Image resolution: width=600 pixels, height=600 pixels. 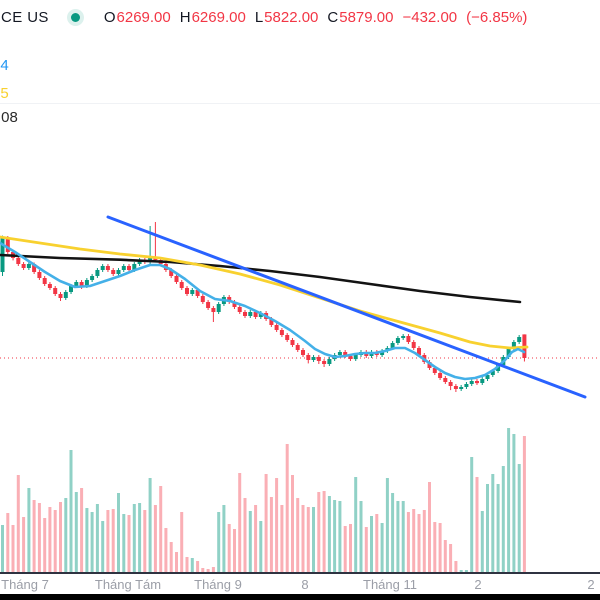 What do you see at coordinates (430, 17) in the screenshot?
I see `change-value: −432.00` at bounding box center [430, 17].